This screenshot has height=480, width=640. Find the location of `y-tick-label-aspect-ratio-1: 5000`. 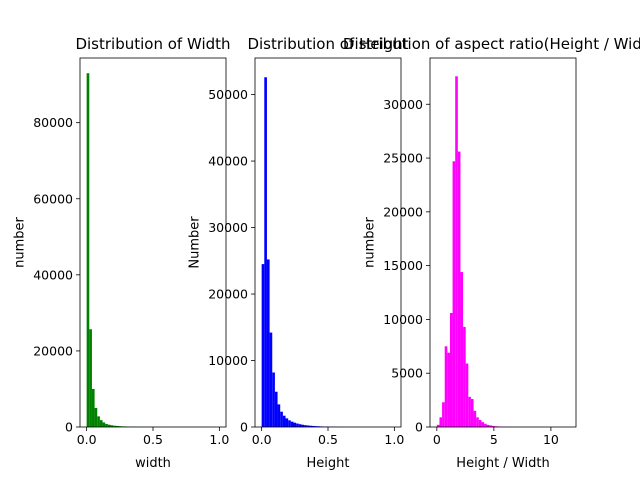

y-tick-label-aspect-ratio-1: 5000 is located at coordinates (407, 373).